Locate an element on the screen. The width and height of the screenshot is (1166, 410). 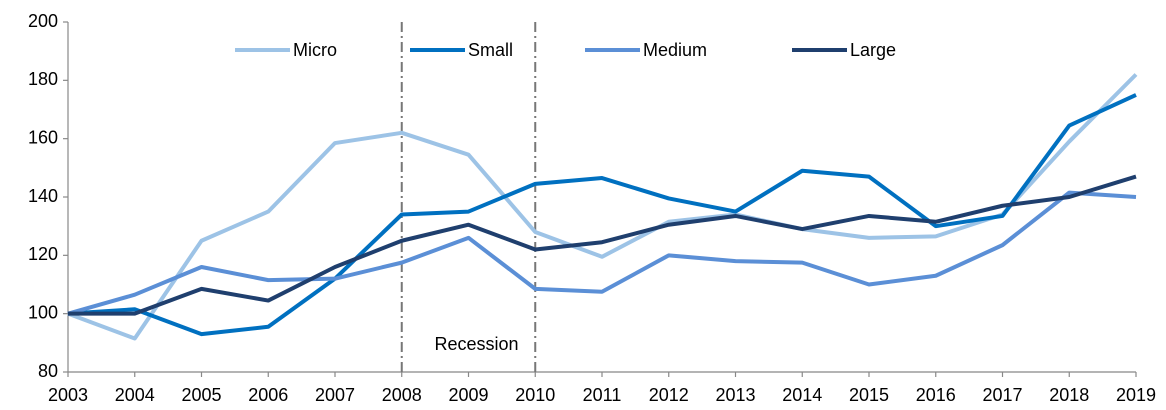
x-tick-label: 2019 is located at coordinates (1136, 395).